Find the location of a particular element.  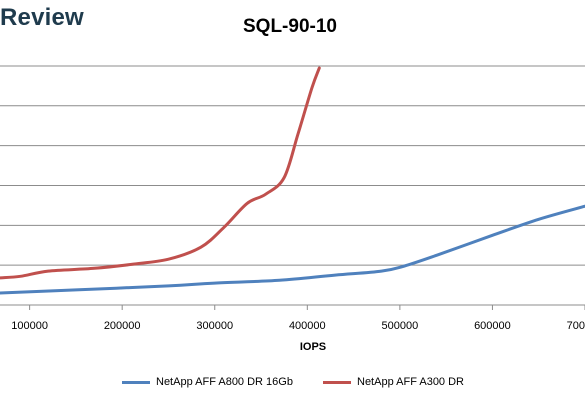

x-axis-label: IOPS is located at coordinates (313, 347).